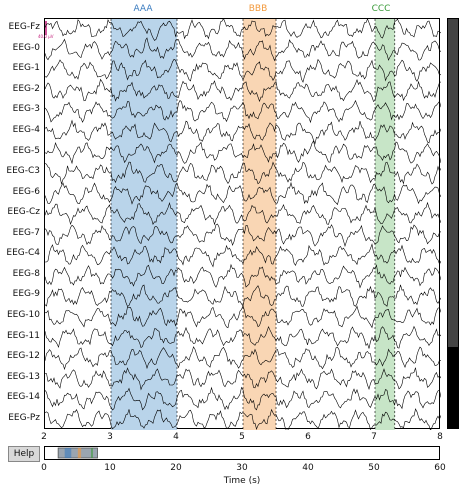 This screenshot has width=466, height=491. I want to click on annotation-span-ccc, so click(385, 224).